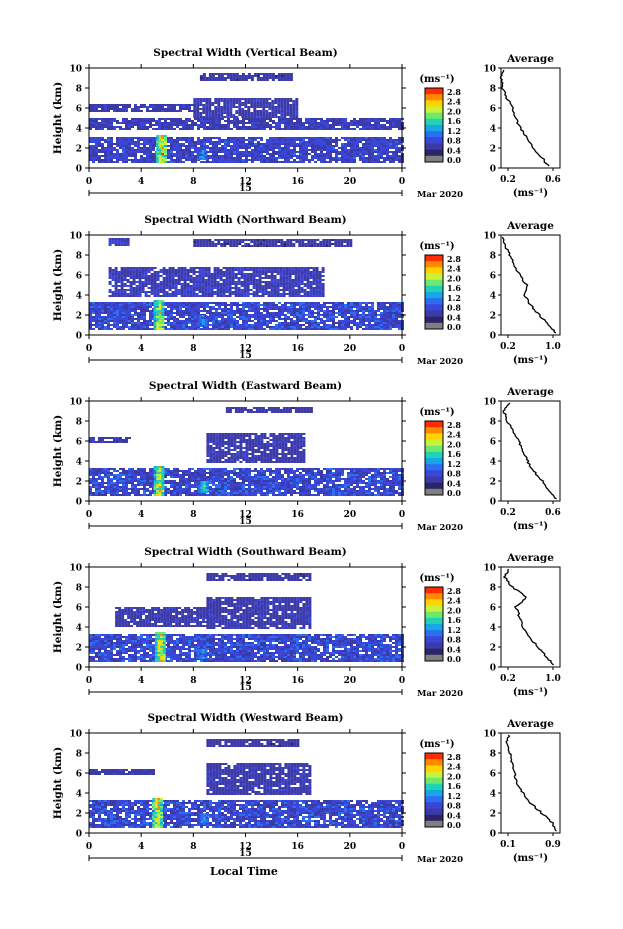  Describe the element at coordinates (493, 90) in the screenshot. I see `average-y-tick-label: 8` at that location.